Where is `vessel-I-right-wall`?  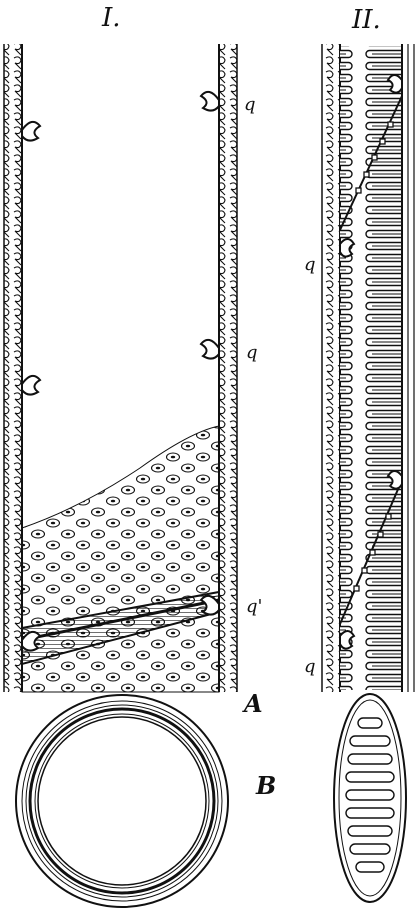 vessel-I-right-wall is located at coordinates (228, 368).